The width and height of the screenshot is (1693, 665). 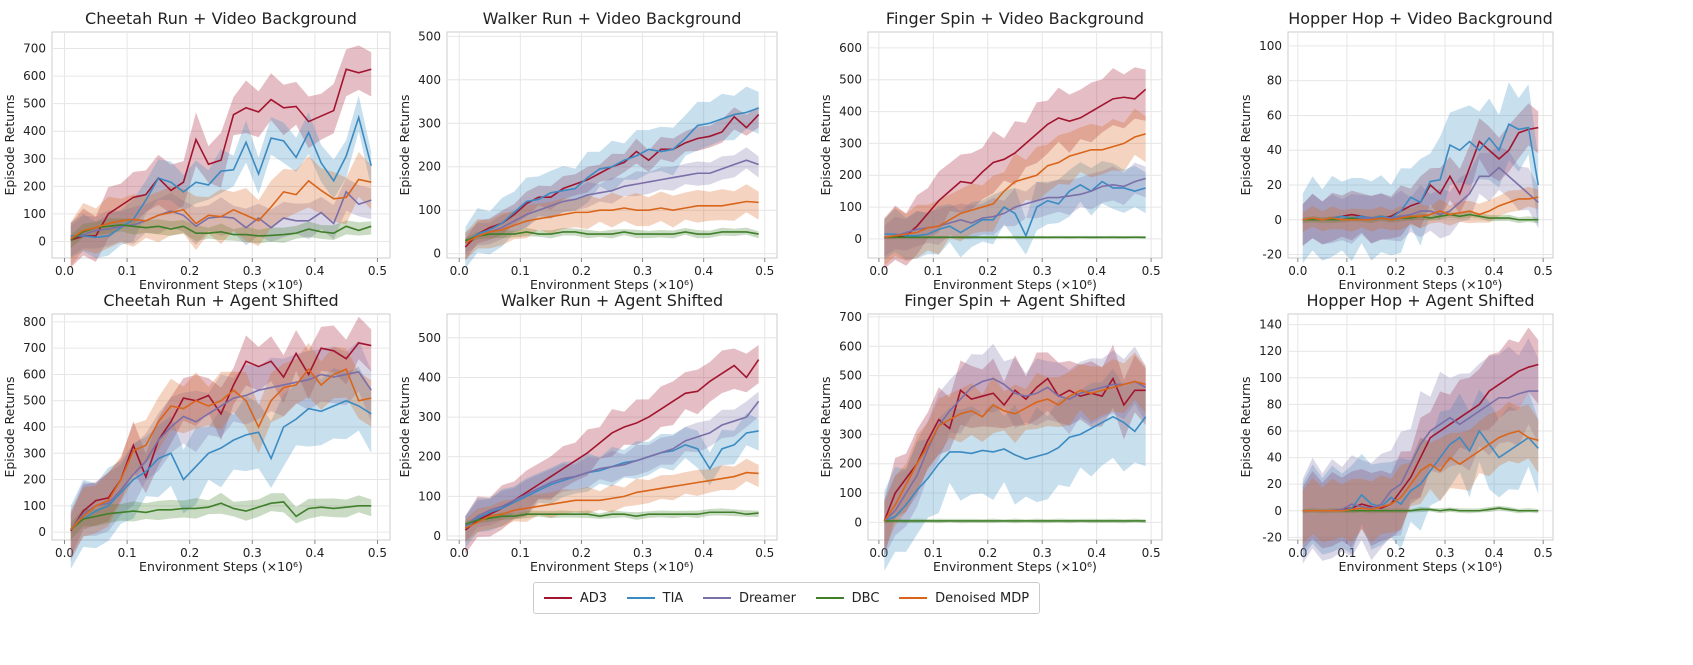 What do you see at coordinates (1274, 404) in the screenshot?
I see `y-tick-label: 80` at bounding box center [1274, 404].